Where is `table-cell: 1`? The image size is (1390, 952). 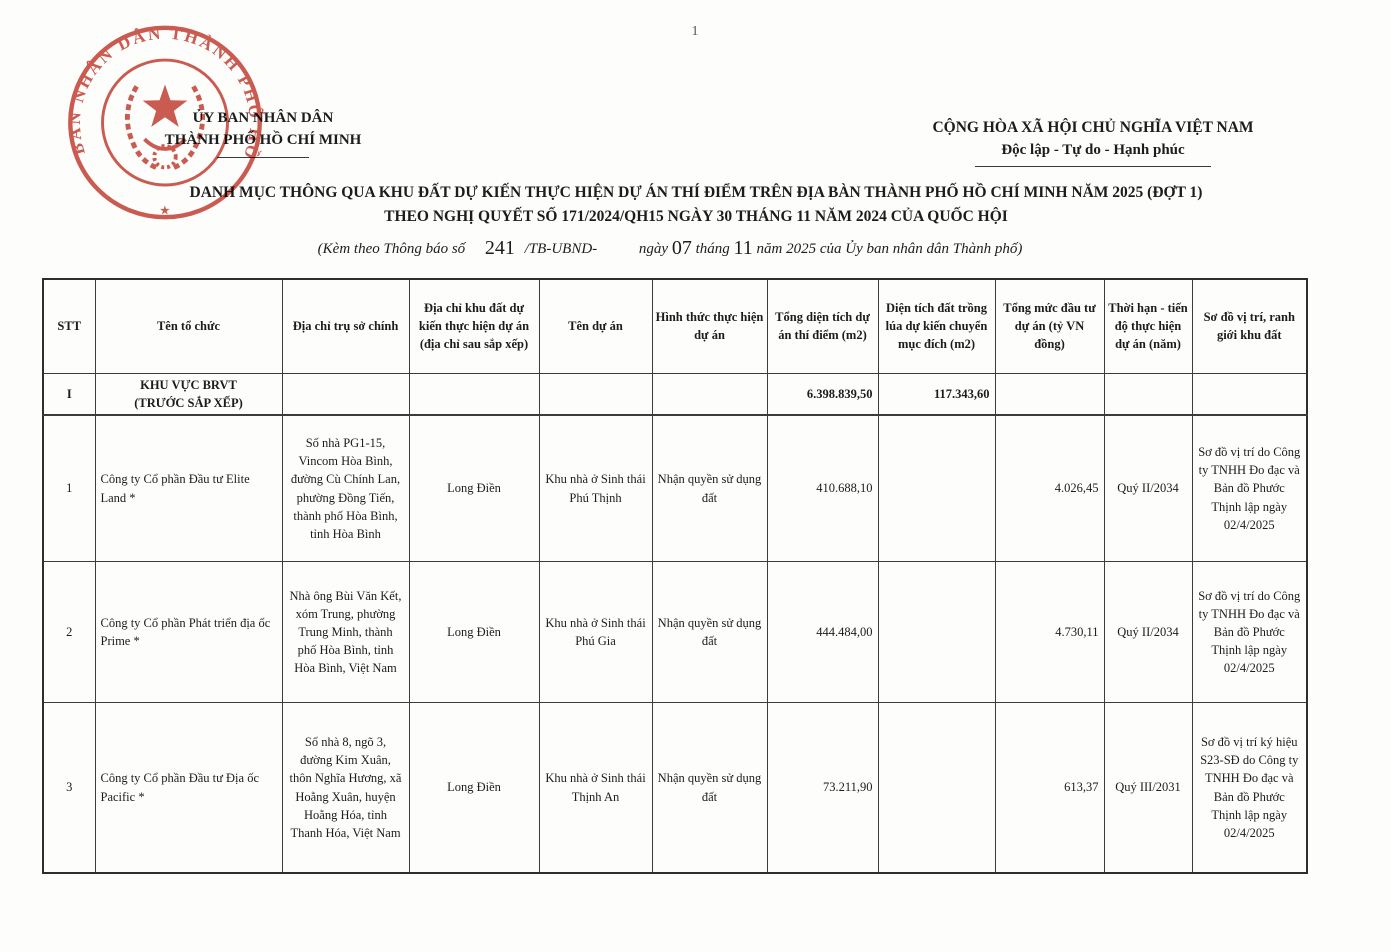
table-cell: 1 is located at coordinates (69, 488).